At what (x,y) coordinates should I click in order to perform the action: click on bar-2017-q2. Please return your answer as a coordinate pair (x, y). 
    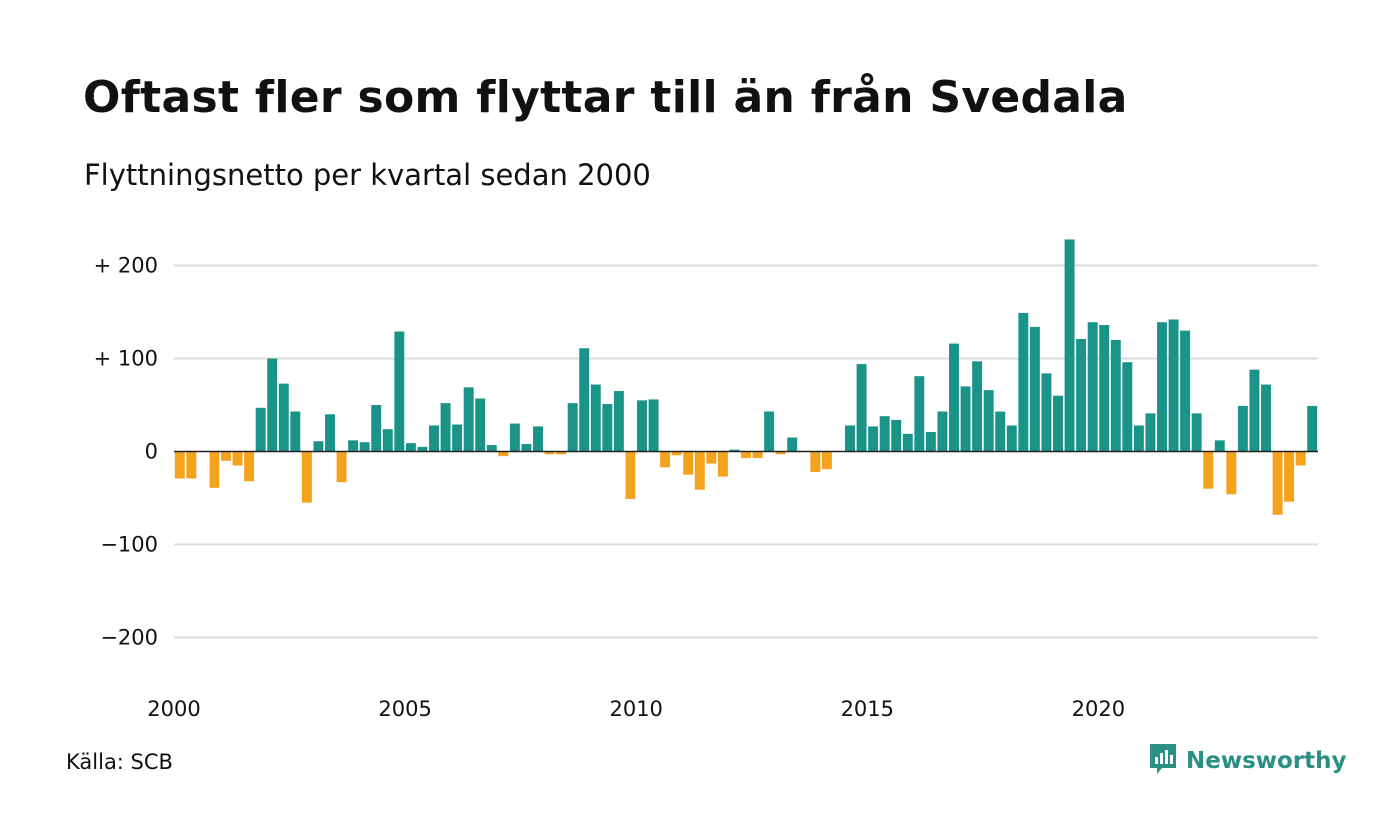
    Looking at the image, I should click on (977, 406).